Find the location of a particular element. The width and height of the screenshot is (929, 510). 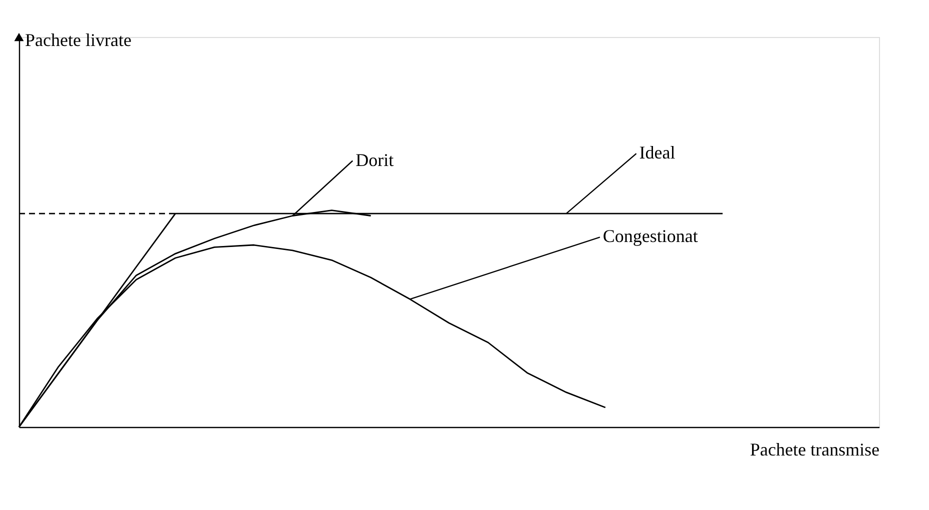

text: Dorit is located at coordinates (375, 160).